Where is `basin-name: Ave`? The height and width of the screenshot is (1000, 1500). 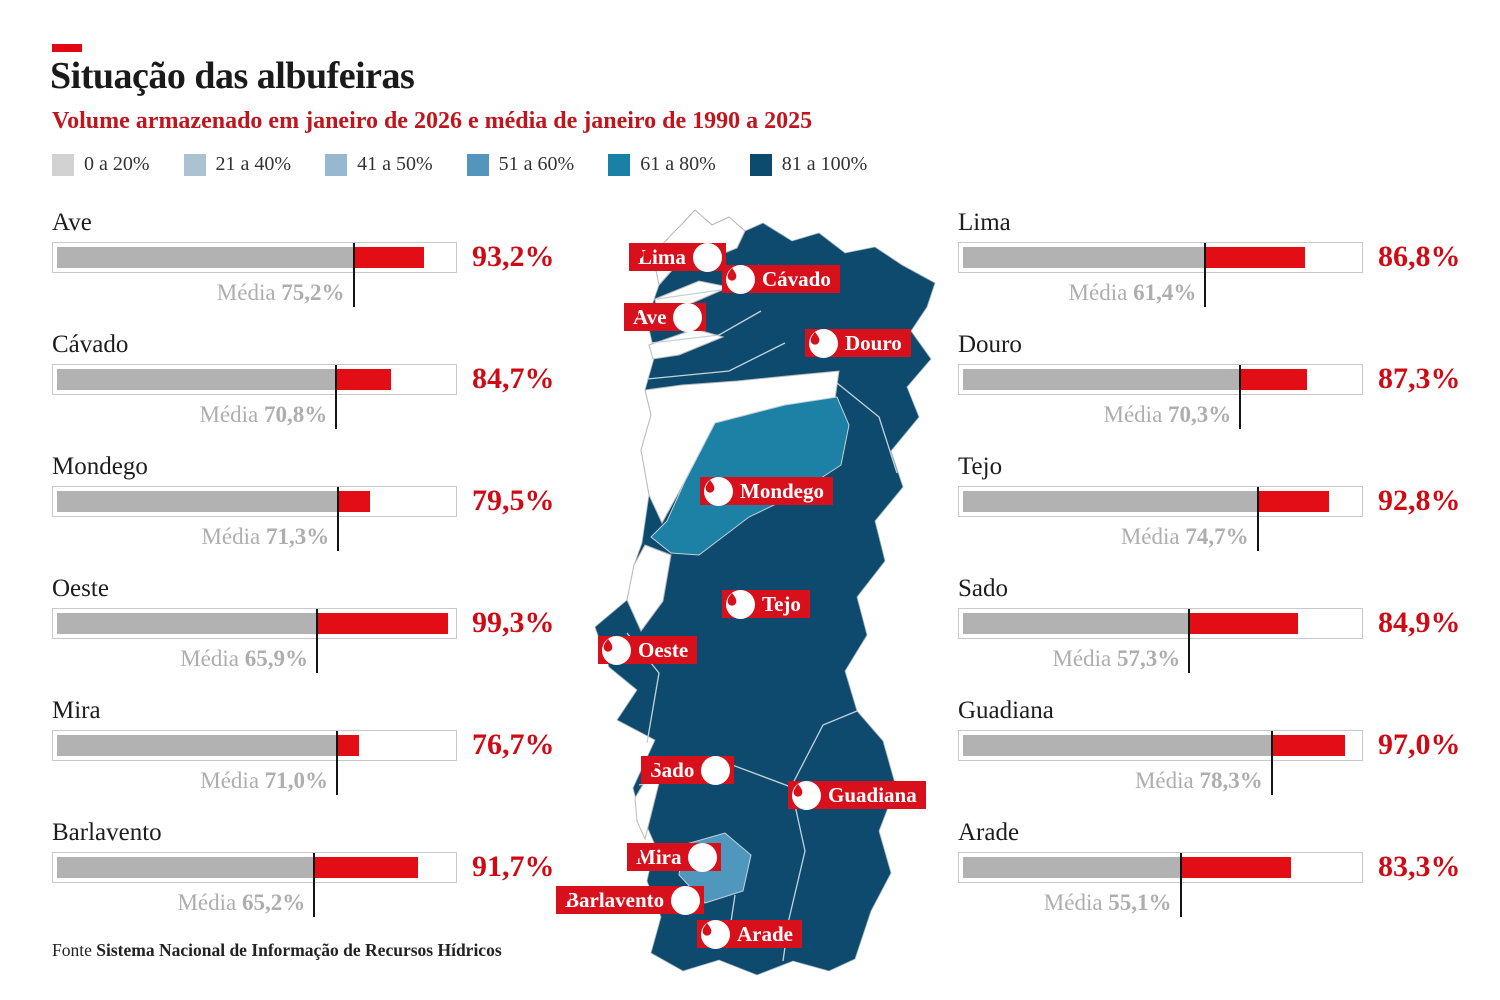
basin-name: Ave is located at coordinates (72, 222).